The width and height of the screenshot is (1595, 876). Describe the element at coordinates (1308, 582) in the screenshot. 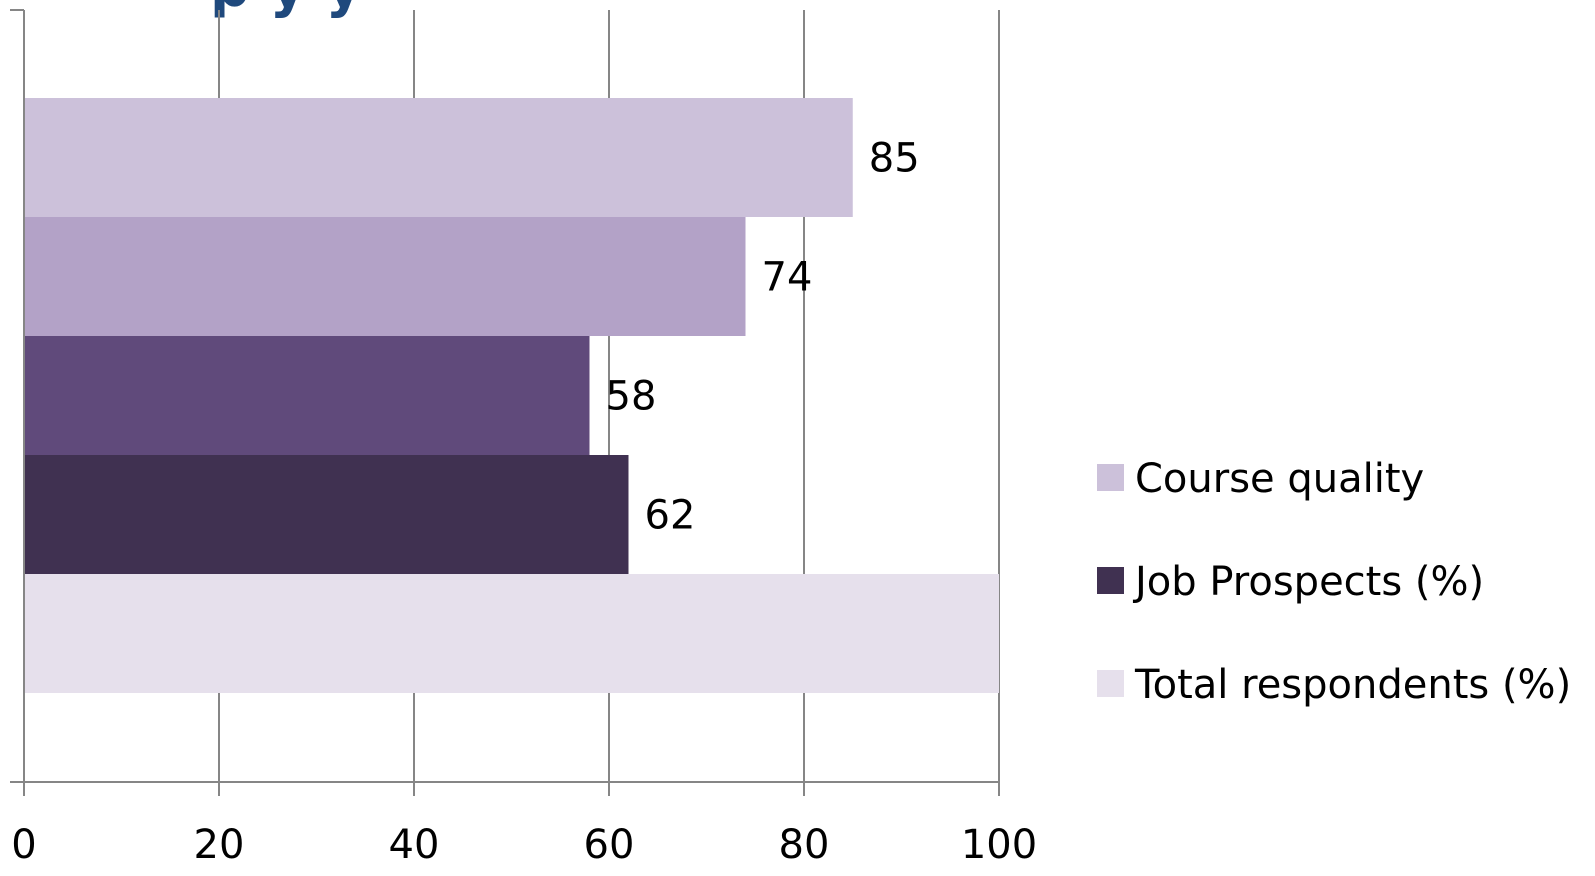

I see `legend-label-2: Job Prospects (%)` at that location.